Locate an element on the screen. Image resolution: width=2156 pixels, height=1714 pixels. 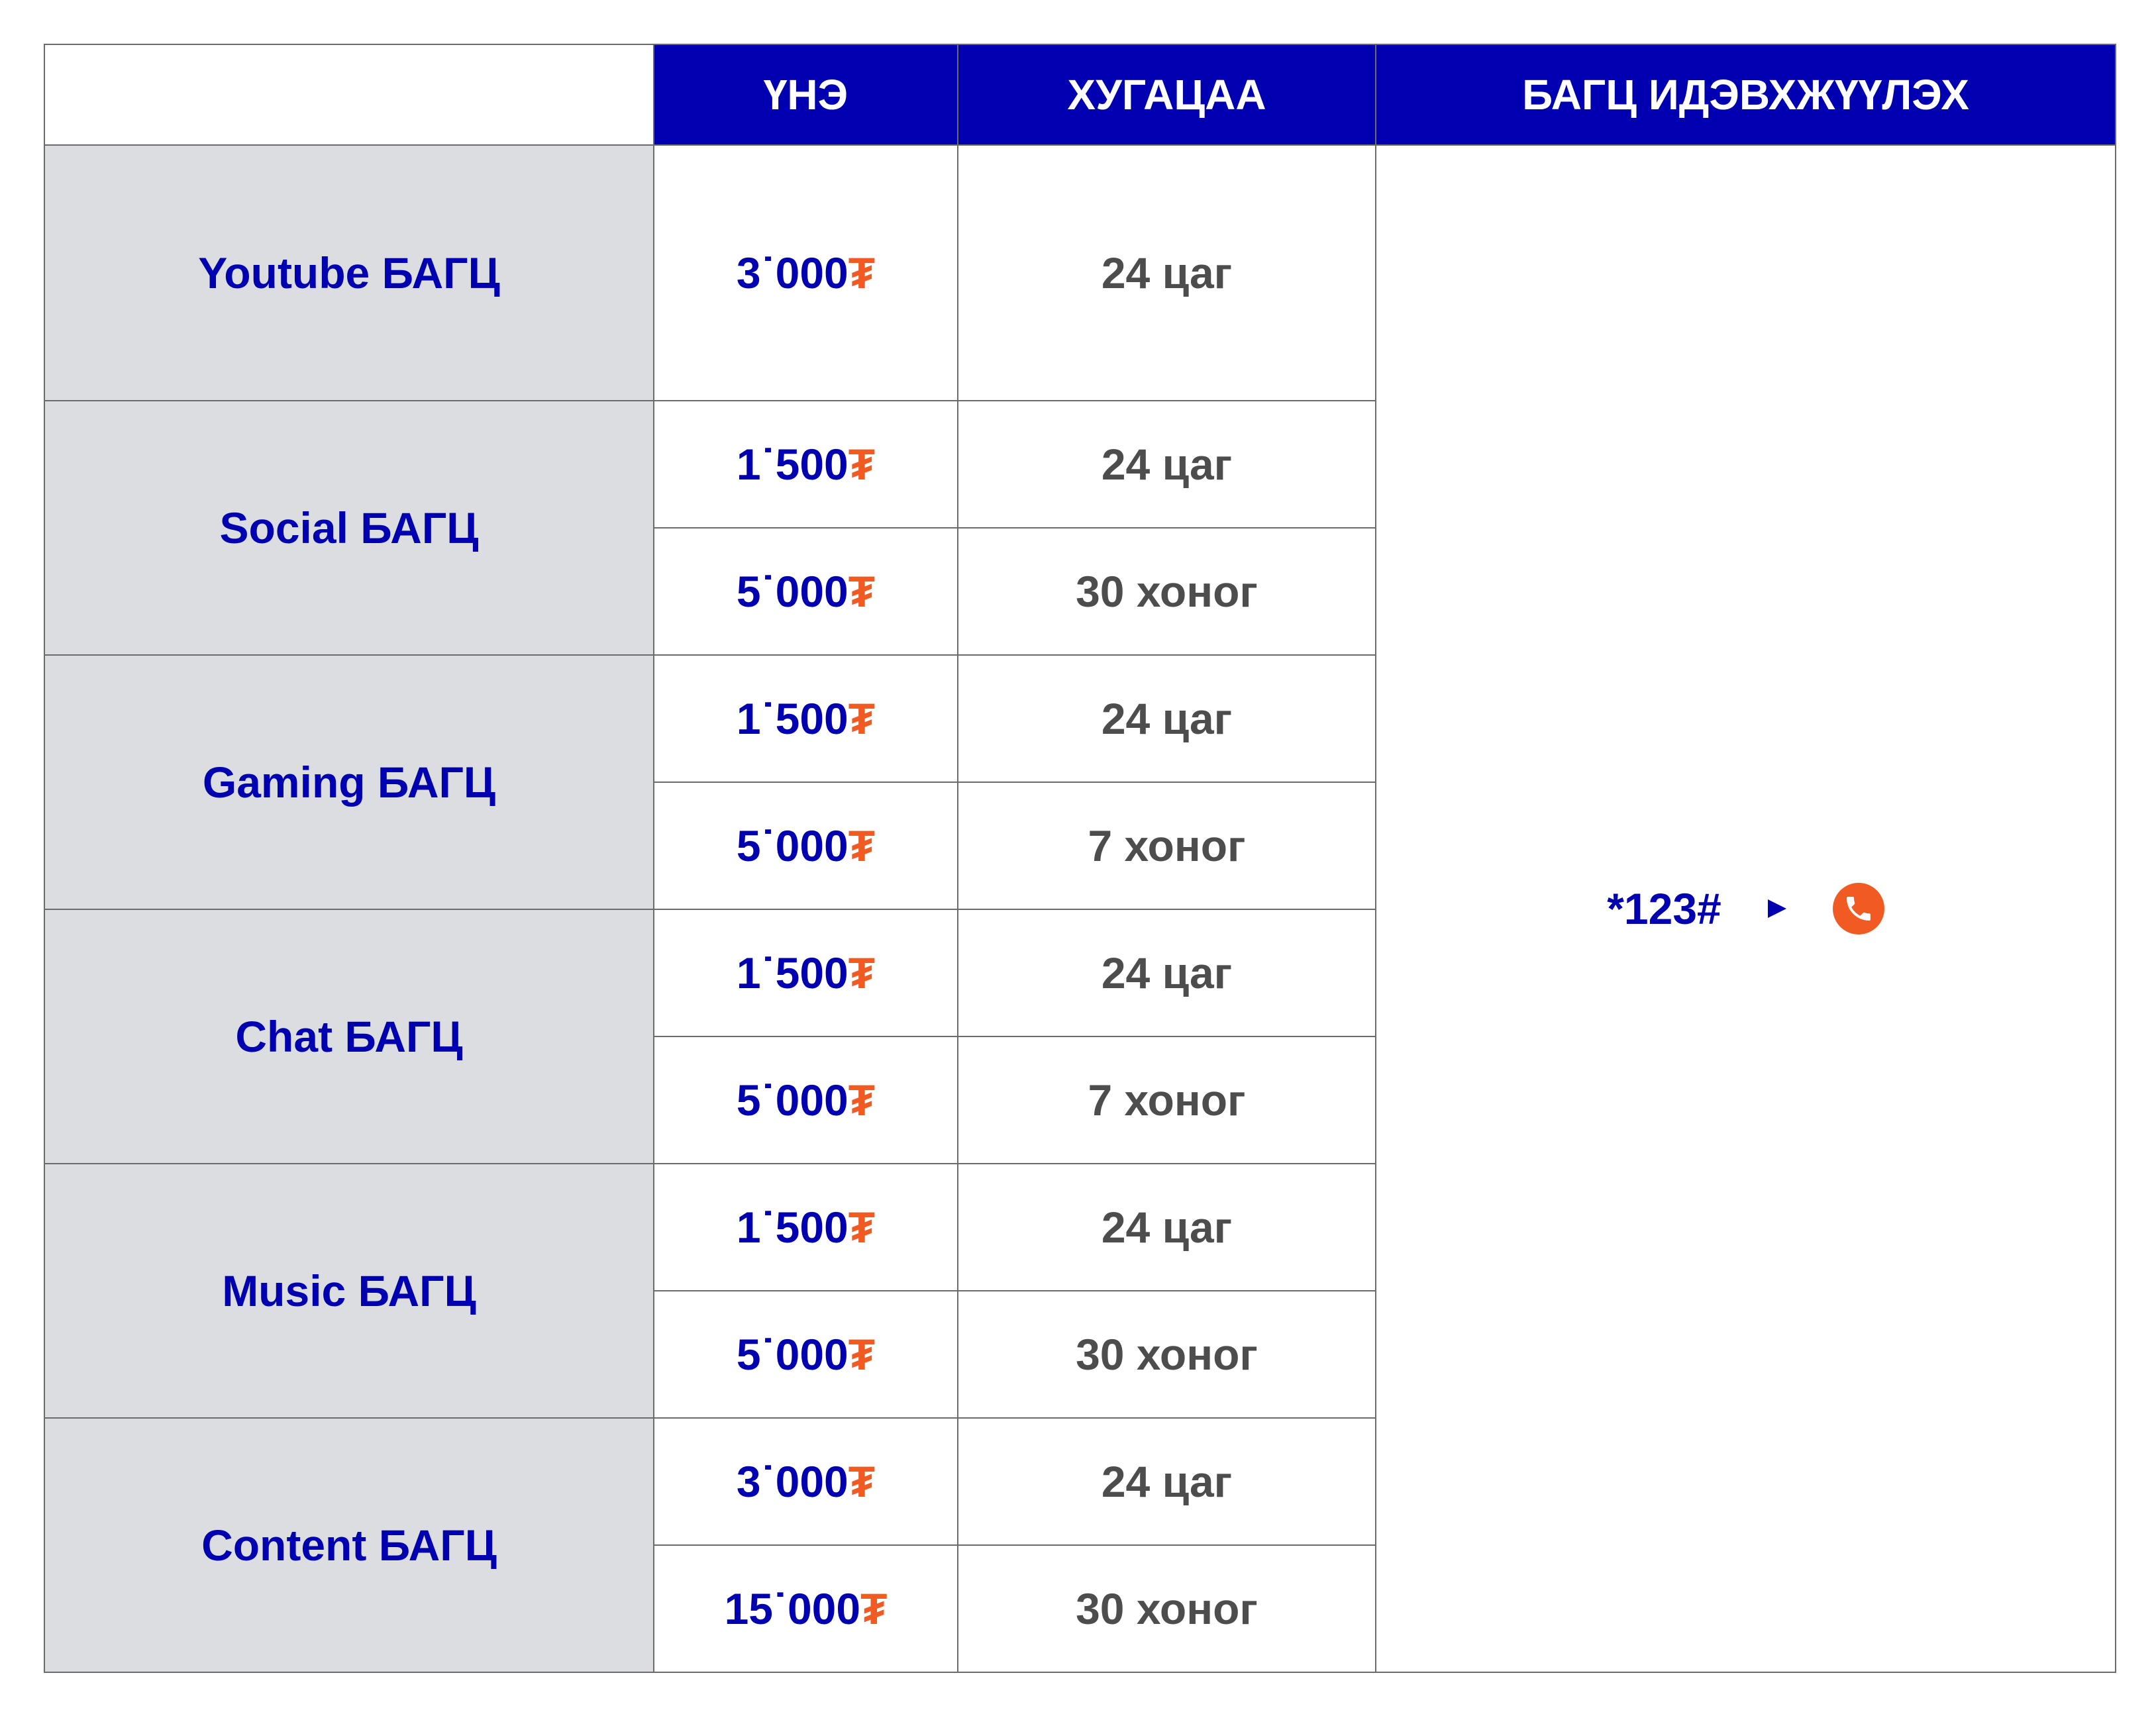
phone-icon is located at coordinates (1858, 908).